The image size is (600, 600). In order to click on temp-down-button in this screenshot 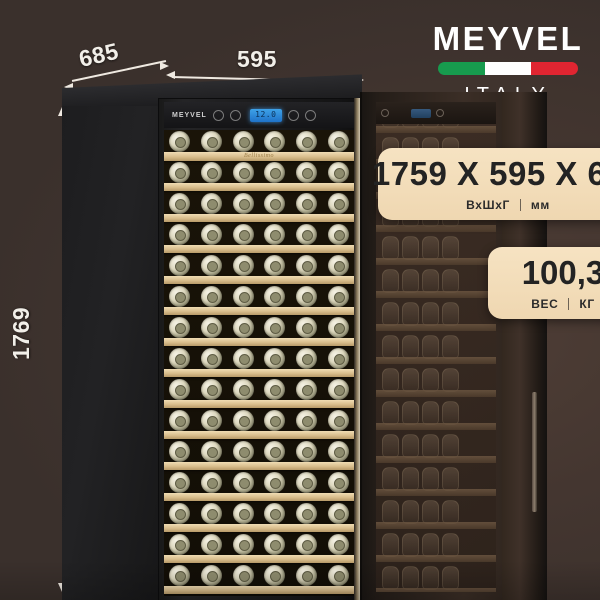, I will do `click(310, 115)`.